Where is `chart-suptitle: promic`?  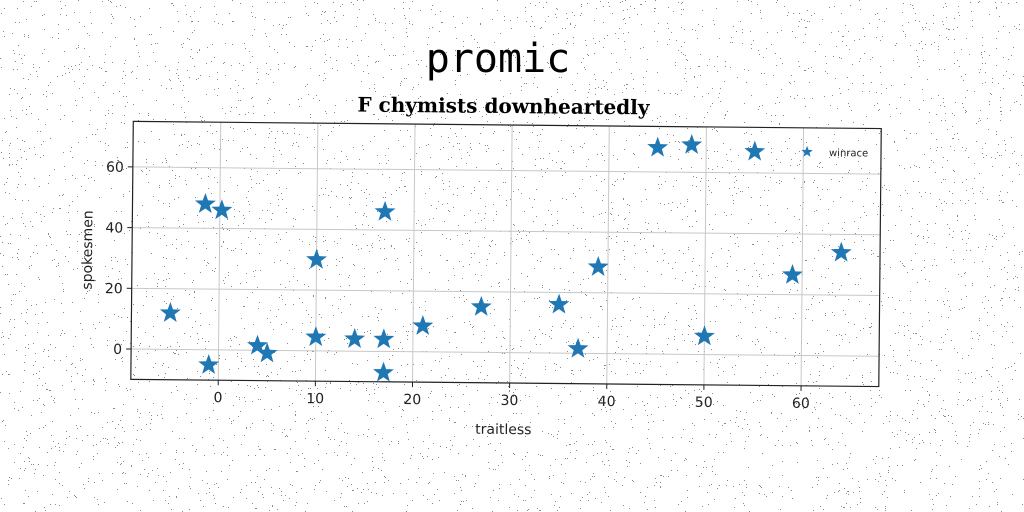 chart-suptitle: promic is located at coordinates (498, 59).